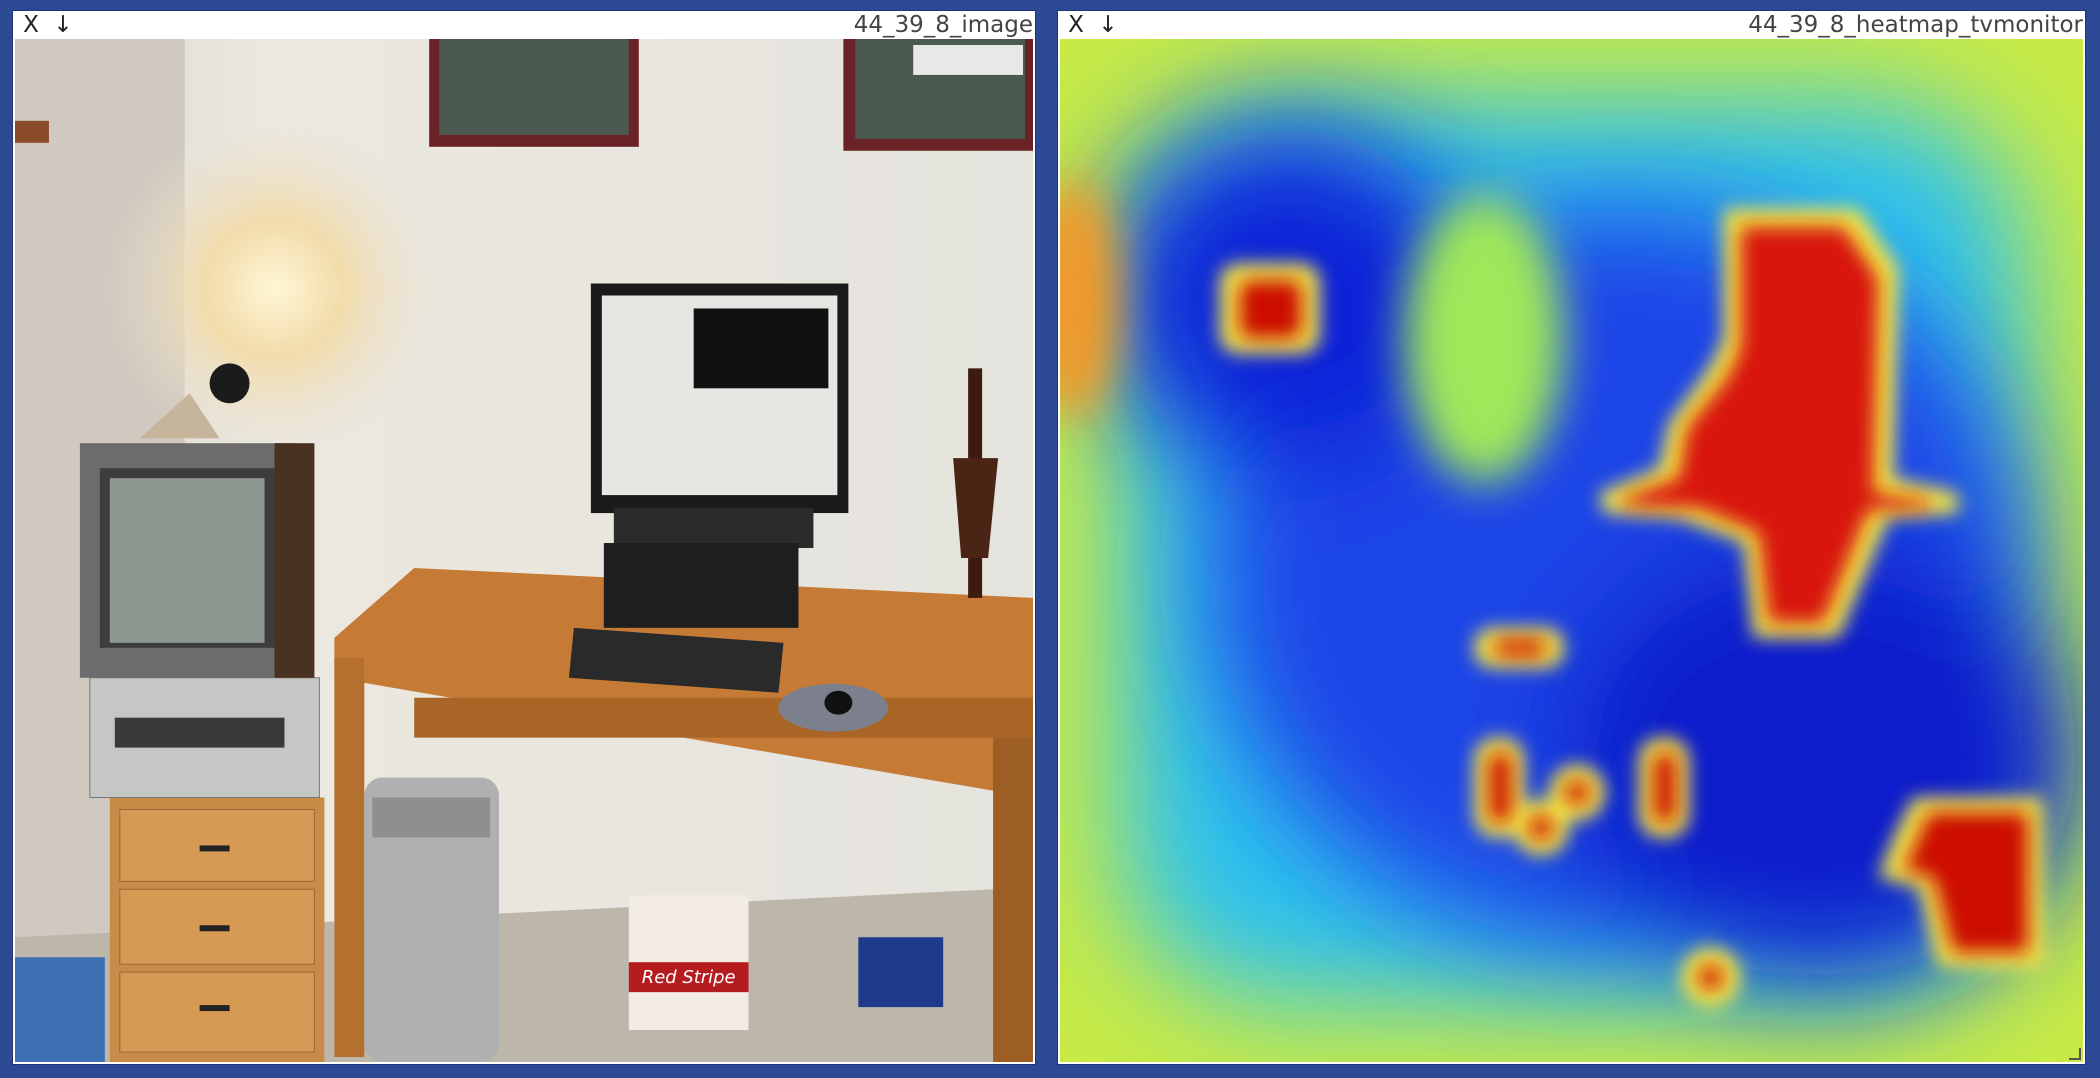 The height and width of the screenshot is (1078, 2100). What do you see at coordinates (689, 977) in the screenshot?
I see `box-label: Red Stripe` at bounding box center [689, 977].